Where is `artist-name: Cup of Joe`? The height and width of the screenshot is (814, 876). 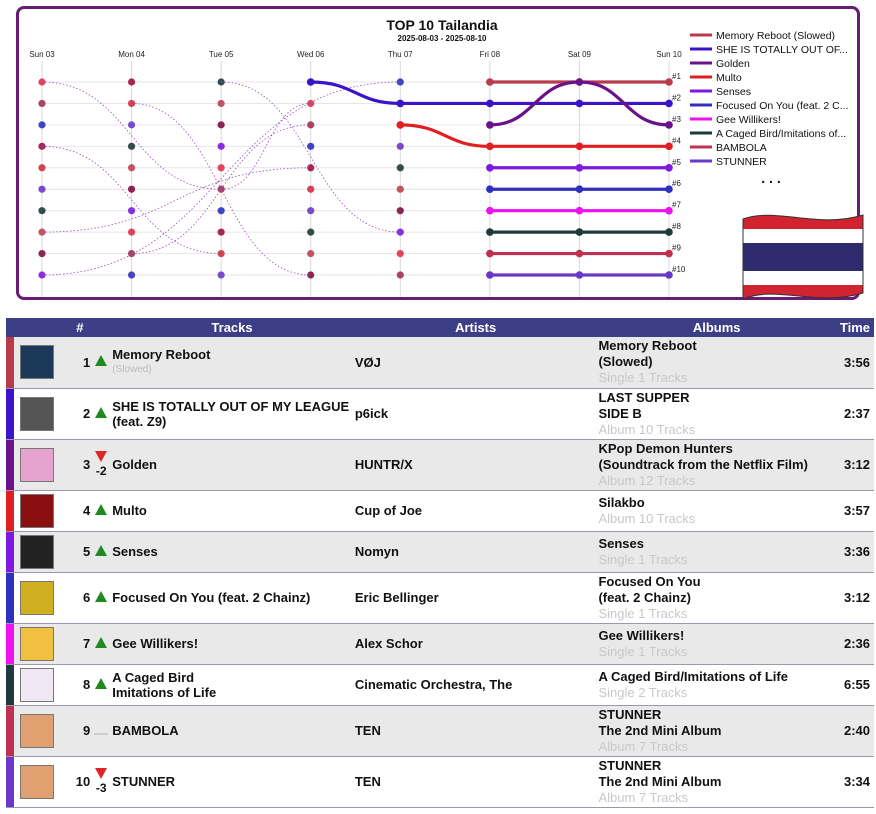
artist-name: Cup of Joe is located at coordinates (475, 511).